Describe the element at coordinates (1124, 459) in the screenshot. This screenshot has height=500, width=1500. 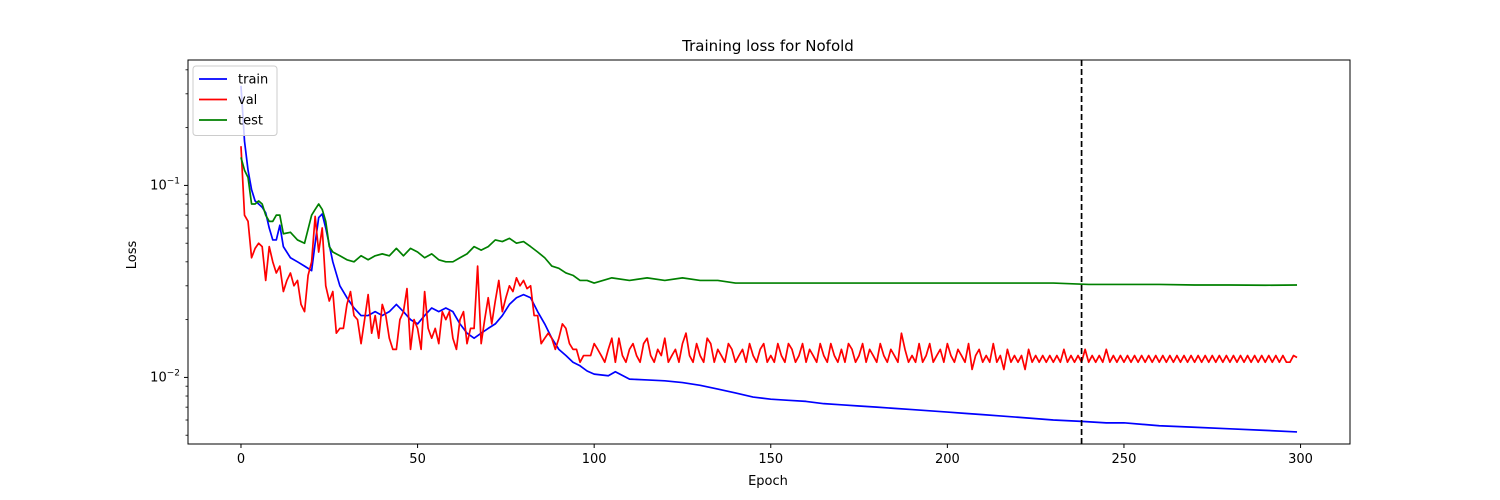
I see `x-tick-label: 250` at that location.